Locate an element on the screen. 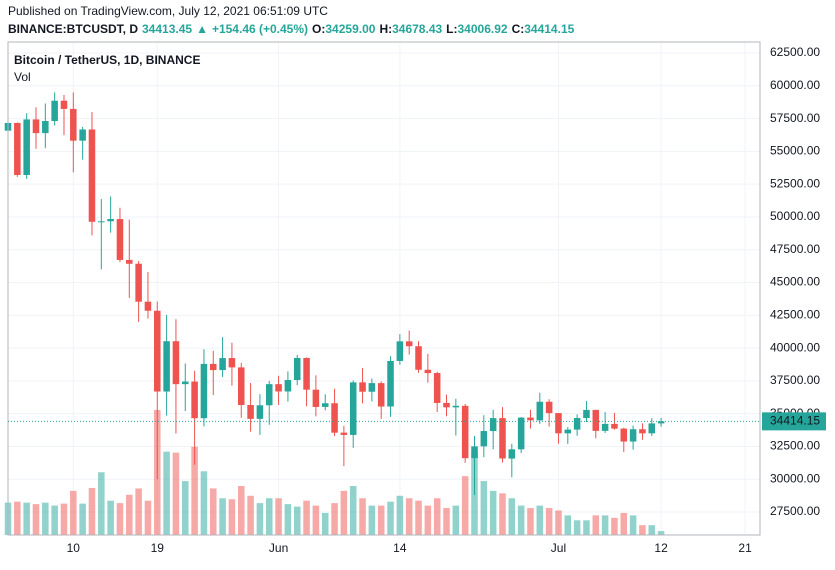 This screenshot has height=570, width=835. header-item: C: is located at coordinates (518, 29).